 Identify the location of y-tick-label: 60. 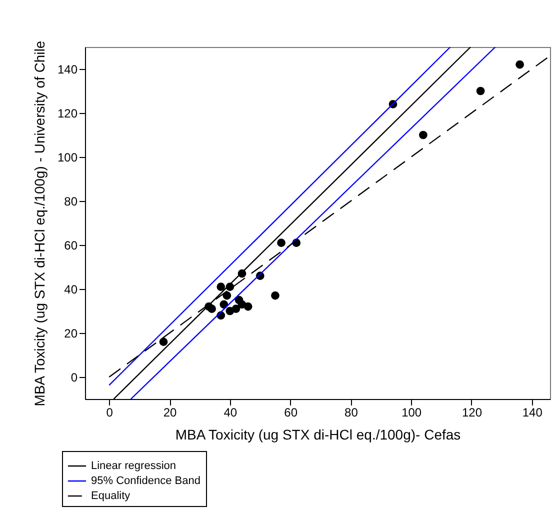
(71, 245).